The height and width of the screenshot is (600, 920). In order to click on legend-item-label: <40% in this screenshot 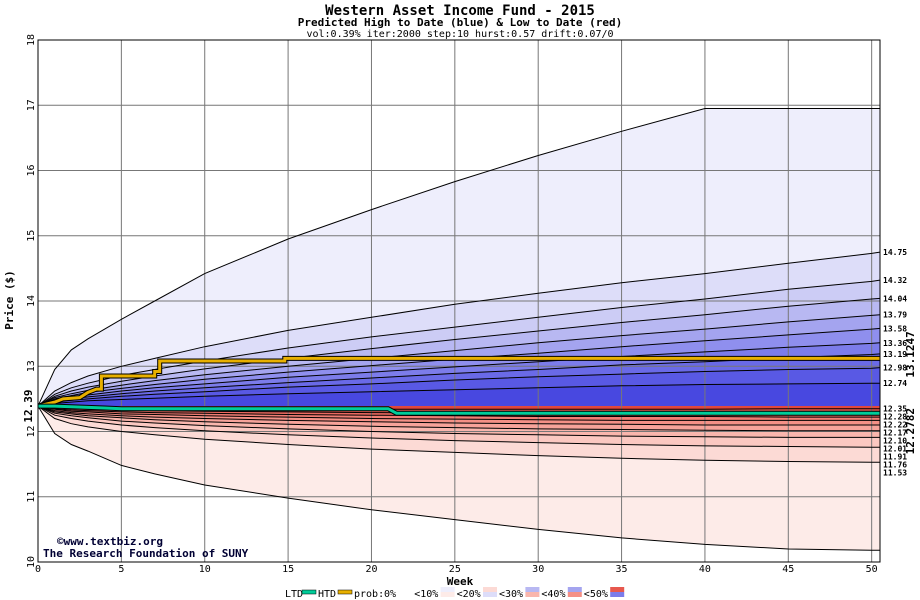, I will do `click(553, 594)`.